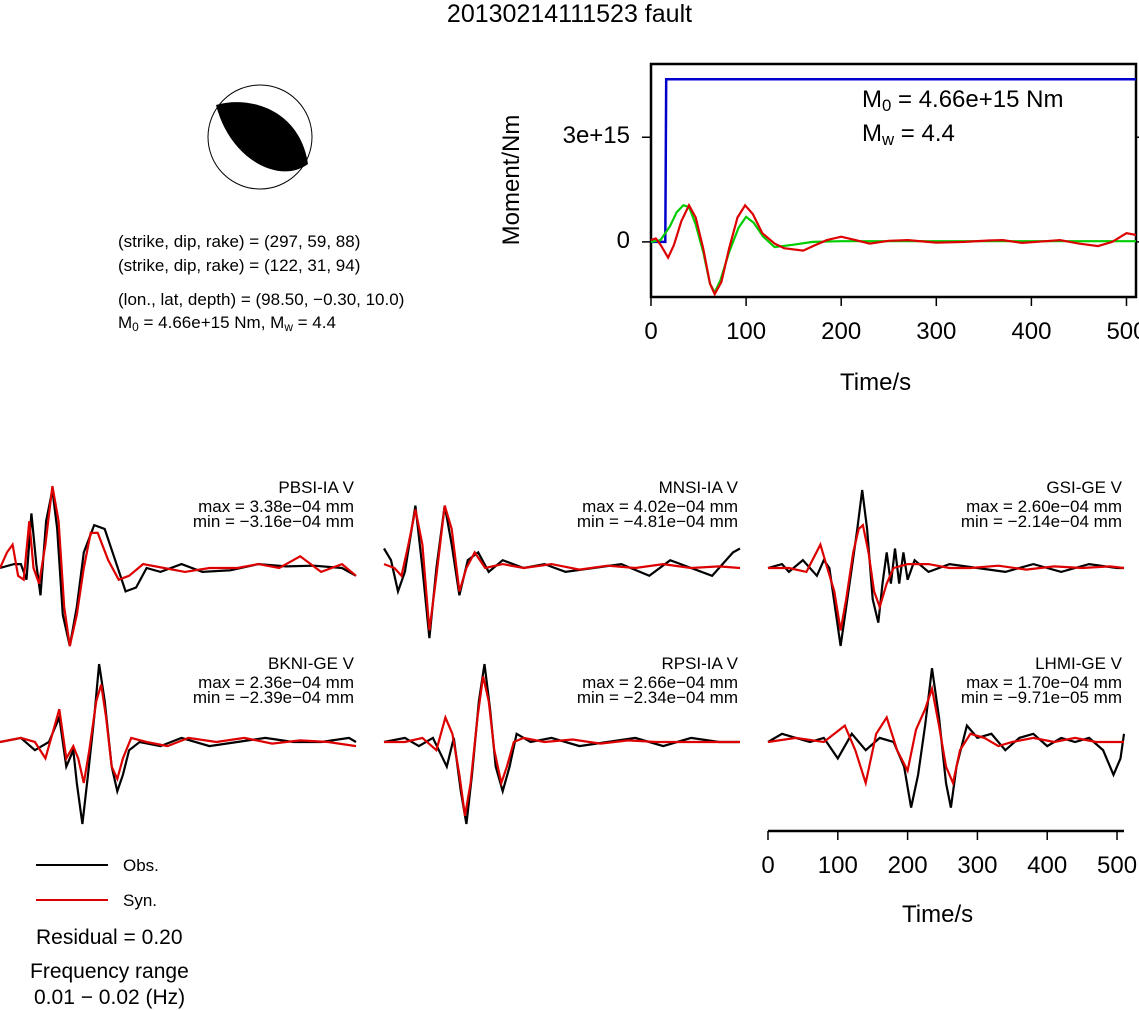  What do you see at coordinates (1117, 865) in the screenshot?
I see `bottom-xtick-label: 500` at bounding box center [1117, 865].